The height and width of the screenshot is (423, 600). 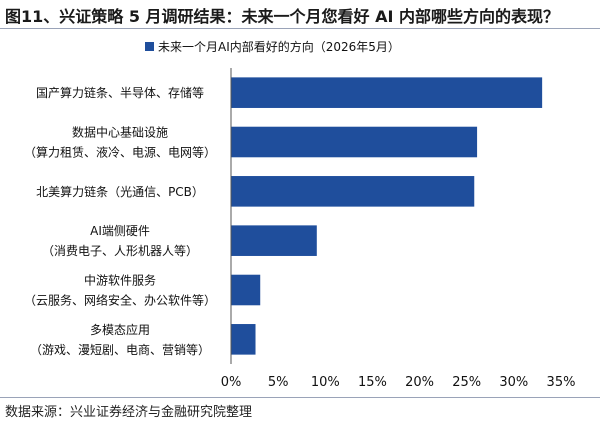 What do you see at coordinates (278, 382) in the screenshot?
I see `x-tick-label: 5%` at bounding box center [278, 382].